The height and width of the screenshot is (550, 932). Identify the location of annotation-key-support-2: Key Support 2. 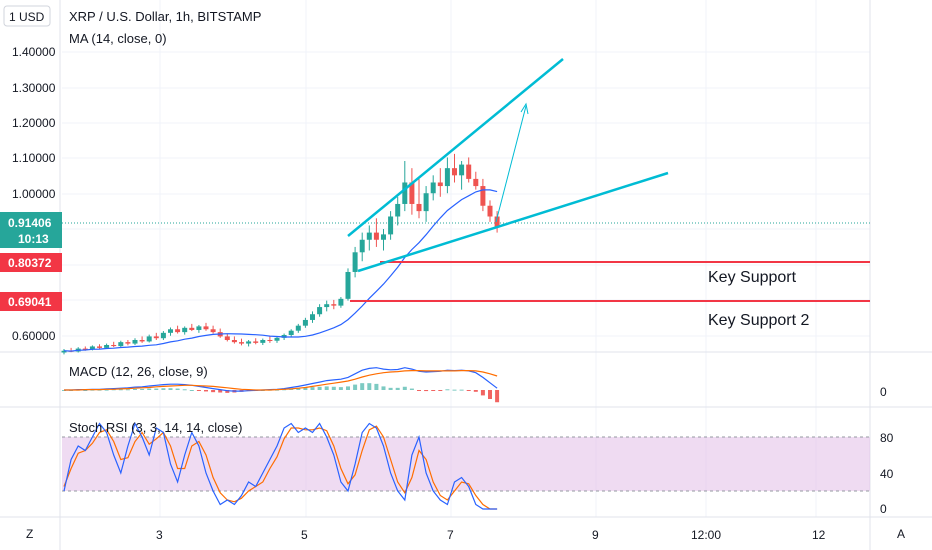
(759, 320).